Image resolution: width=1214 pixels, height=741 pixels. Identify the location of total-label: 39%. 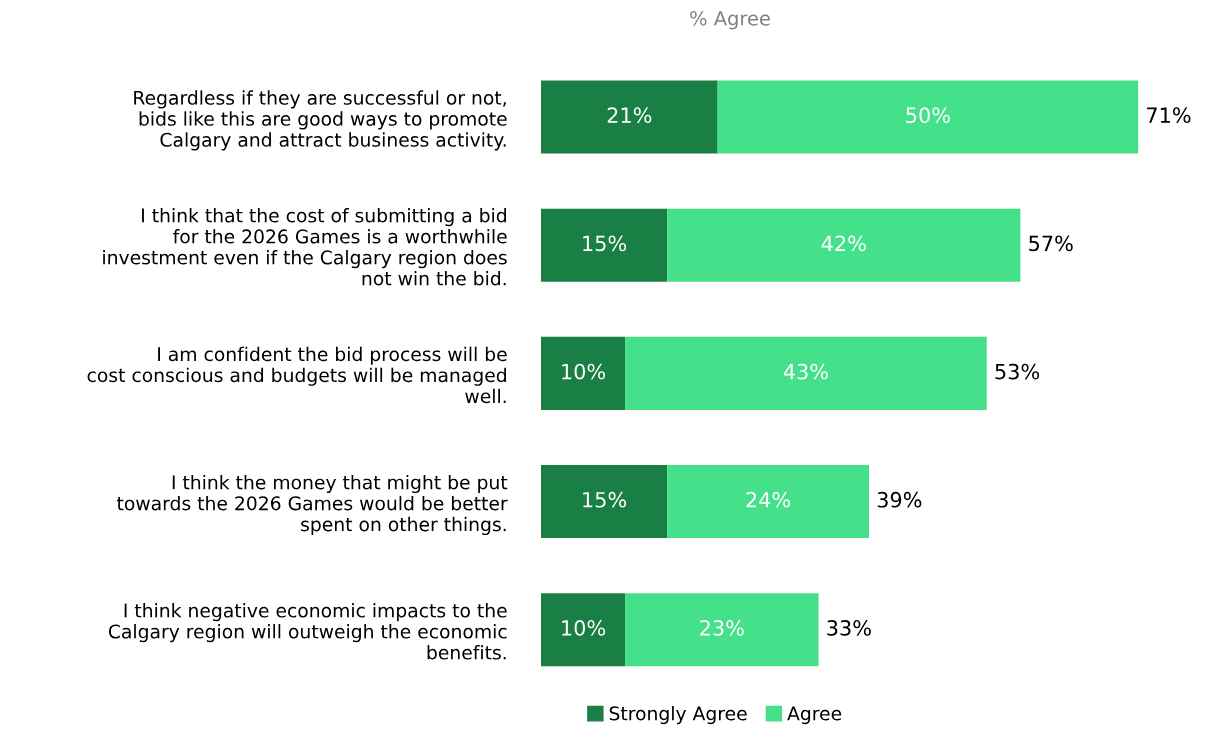
(899, 499).